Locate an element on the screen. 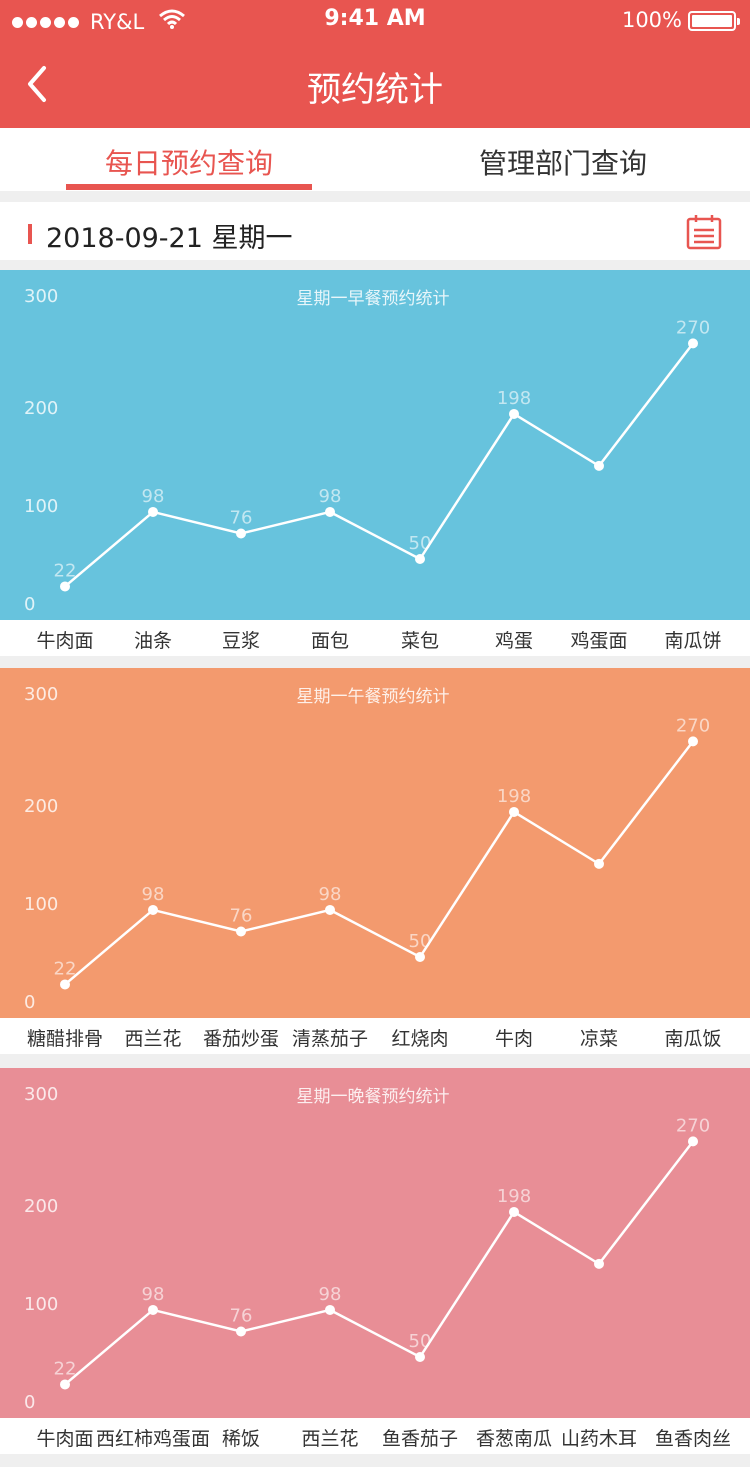  status-bar: RY&L 9:41 AM 100% is located at coordinates (375, 20).